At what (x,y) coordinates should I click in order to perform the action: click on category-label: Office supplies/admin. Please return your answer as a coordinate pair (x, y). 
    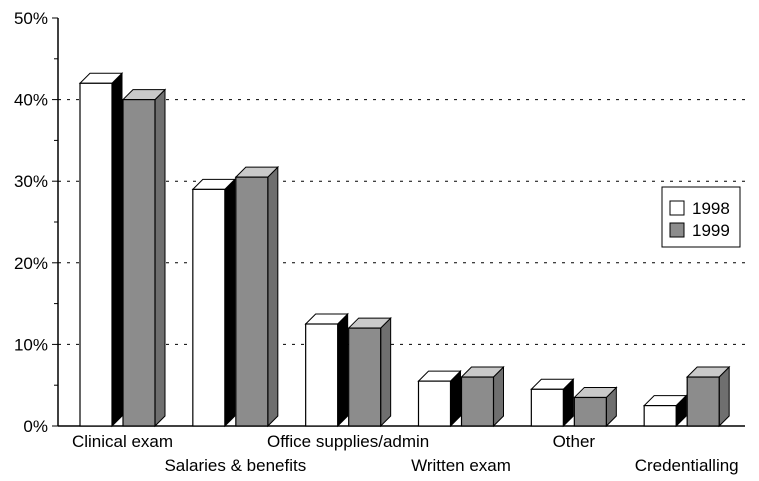
    Looking at the image, I should click on (348, 441).